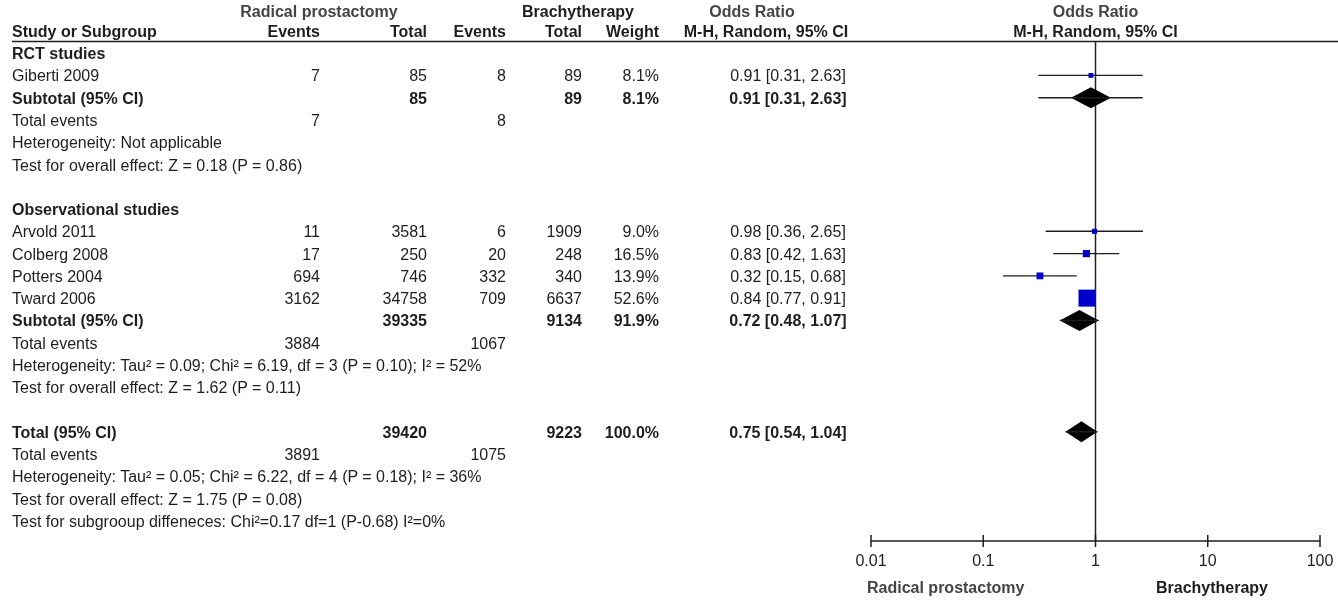 The width and height of the screenshot is (1338, 608). Describe the element at coordinates (414, 254) in the screenshot. I see `data-label: 250` at that location.